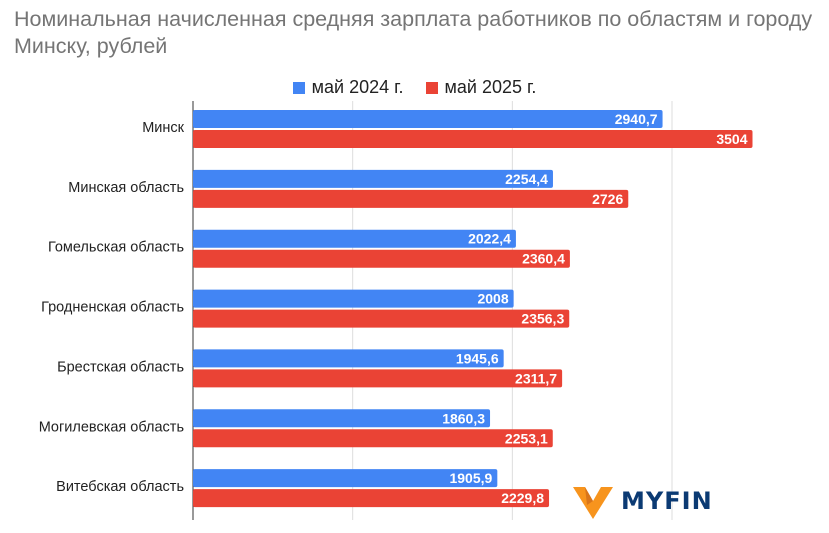 The width and height of the screenshot is (829, 533). What do you see at coordinates (607, 199) in the screenshot?
I see `data-label: 2726` at bounding box center [607, 199].